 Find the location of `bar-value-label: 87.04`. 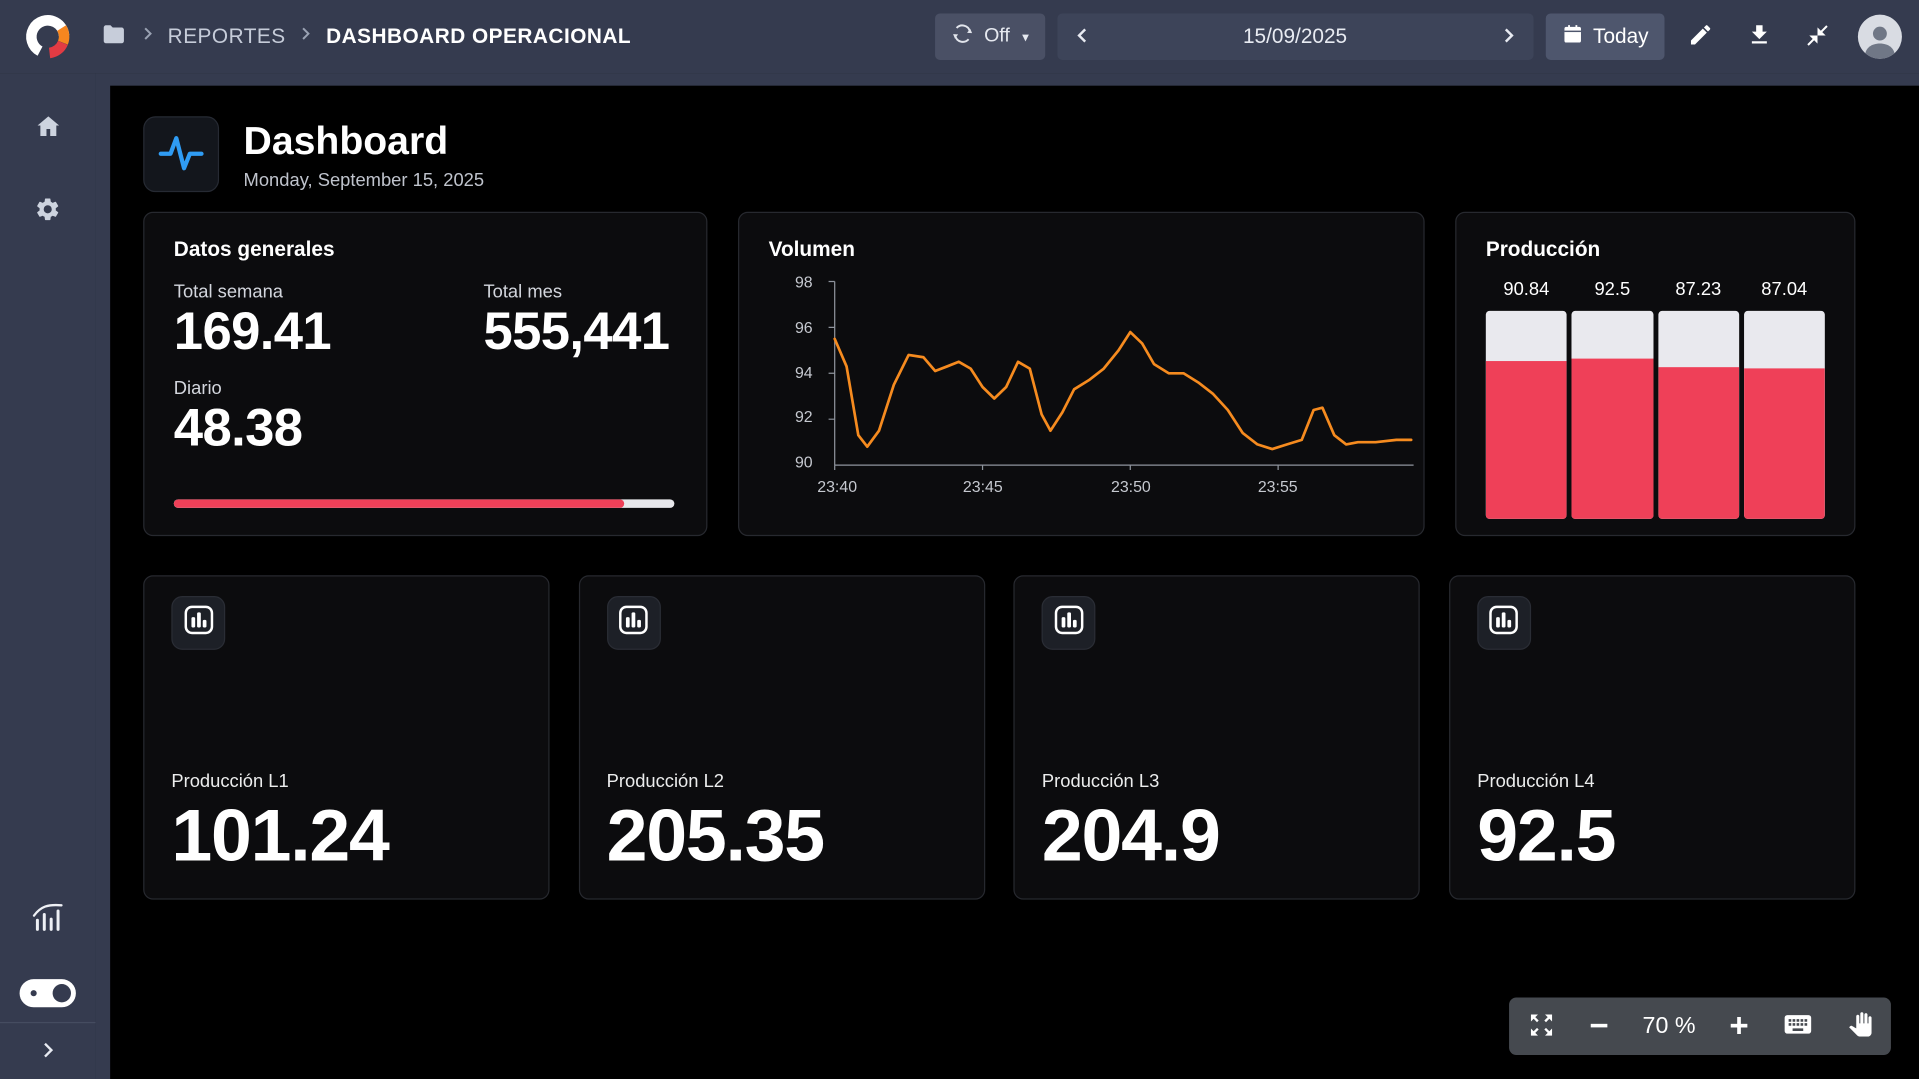

bar-value-label: 87.04 is located at coordinates (1784, 289).